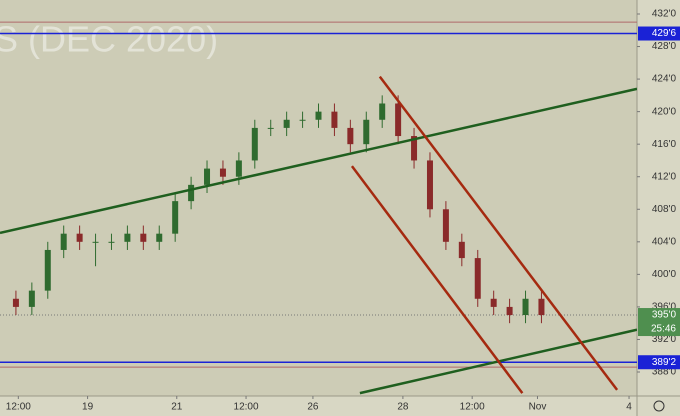 The height and width of the screenshot is (416, 680). I want to click on x-tick-label: 21, so click(177, 407).